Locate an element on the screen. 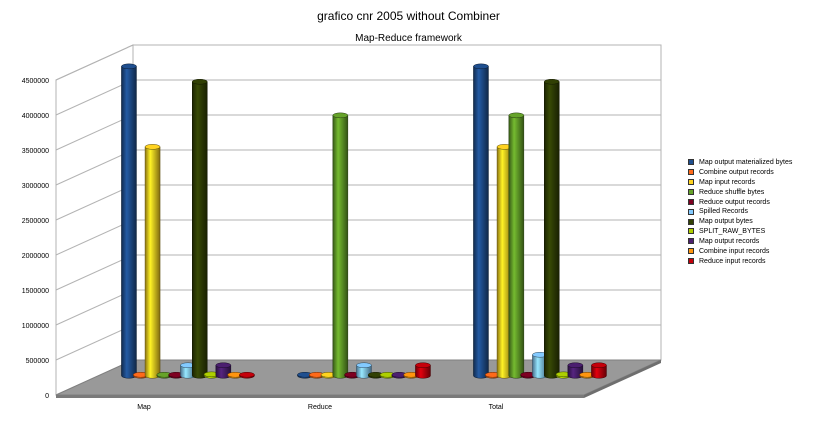 The width and height of the screenshot is (817, 427). legend-item: Spilled Records is located at coordinates (740, 212).